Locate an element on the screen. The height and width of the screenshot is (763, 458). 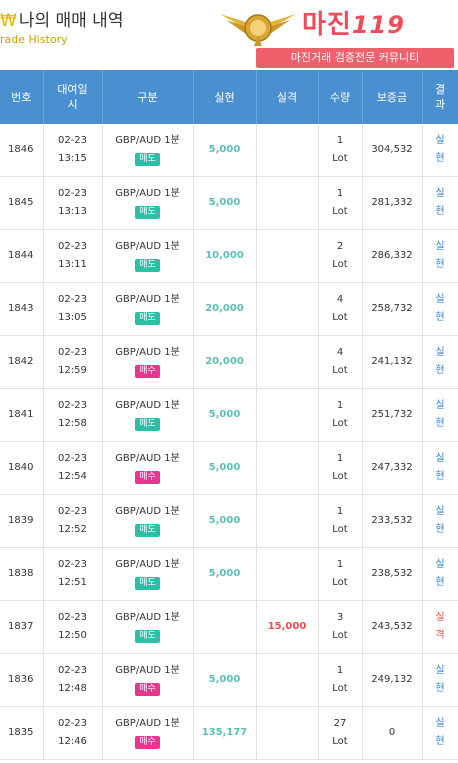
trade-number-cell: 1844 is located at coordinates (22, 256).